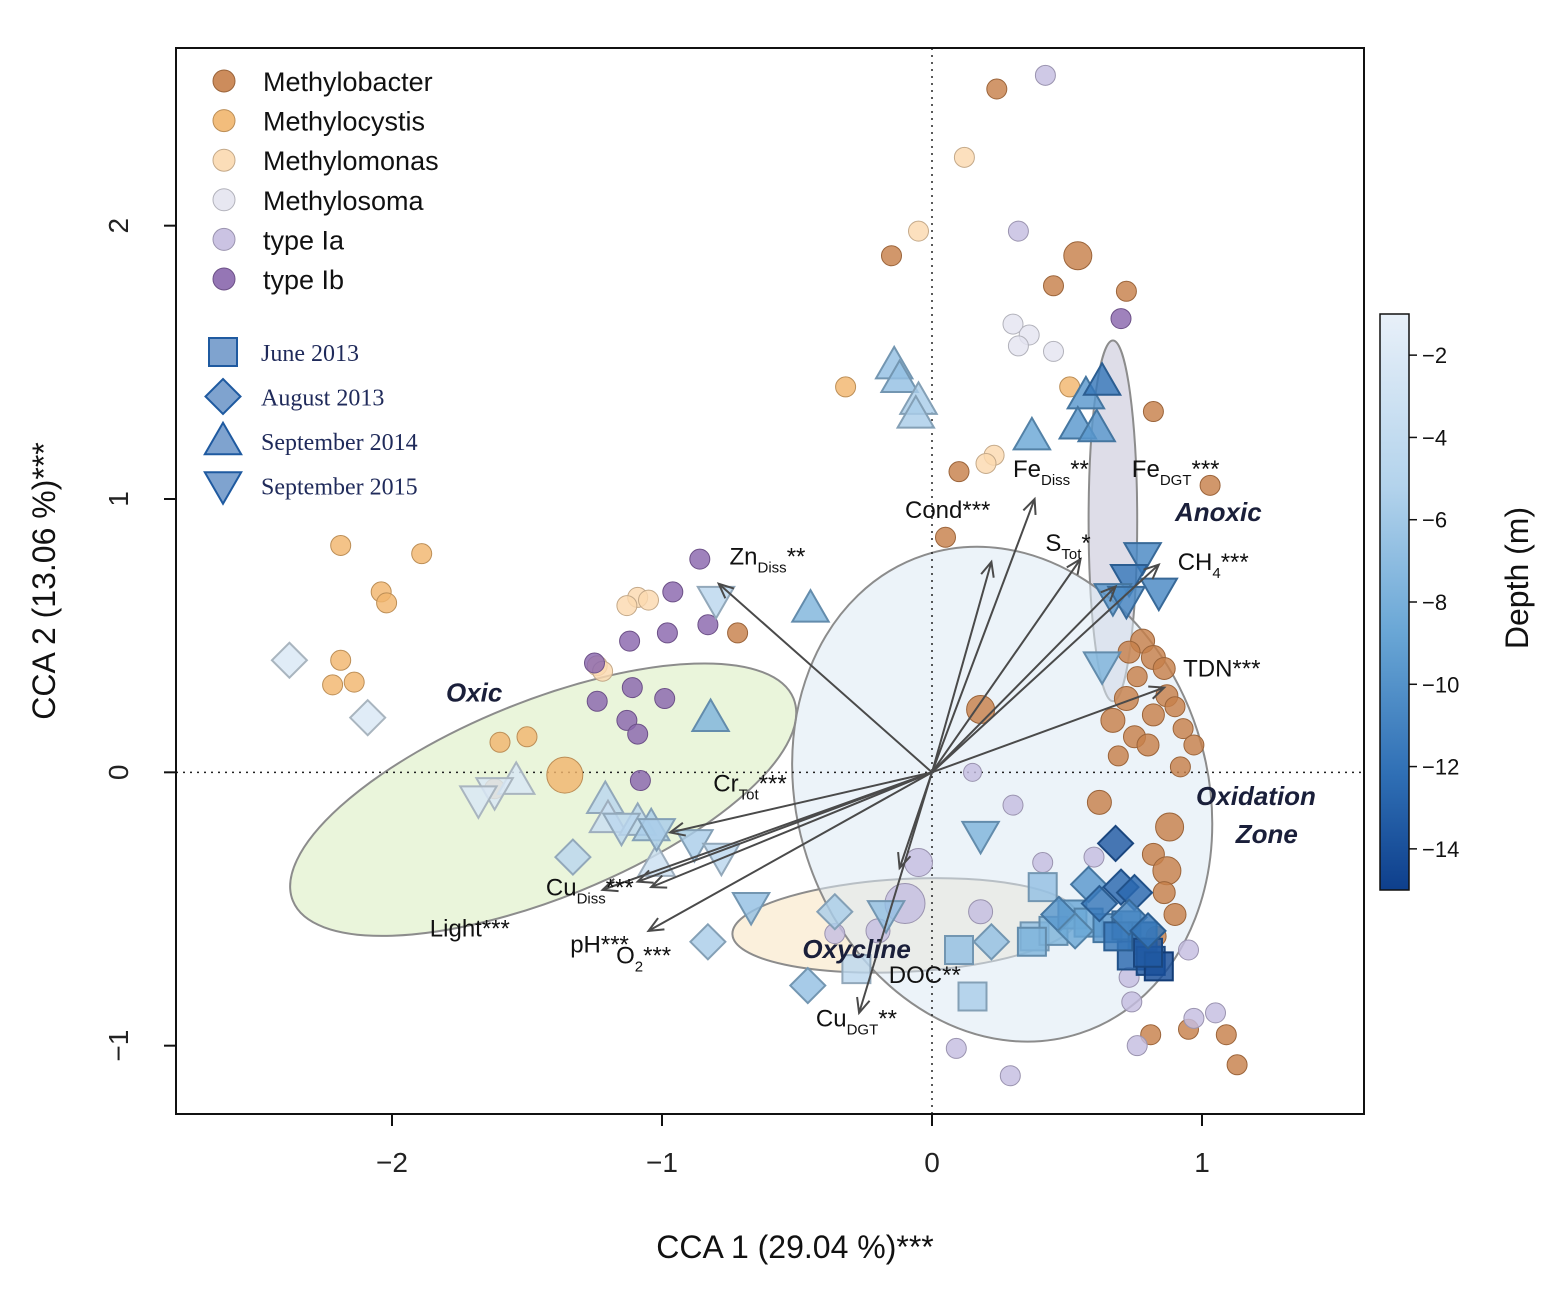 This screenshot has width=1559, height=1290. What do you see at coordinates (1202, 1162) in the screenshot?
I see `x-tick-label: 1` at bounding box center [1202, 1162].